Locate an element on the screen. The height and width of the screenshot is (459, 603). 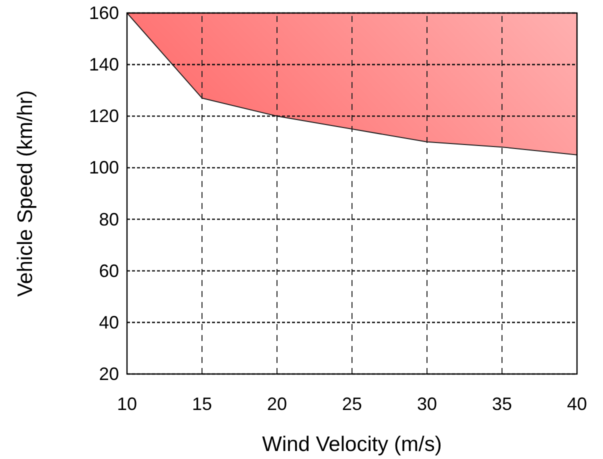
y-tick-label: 80 is located at coordinates (108, 219).